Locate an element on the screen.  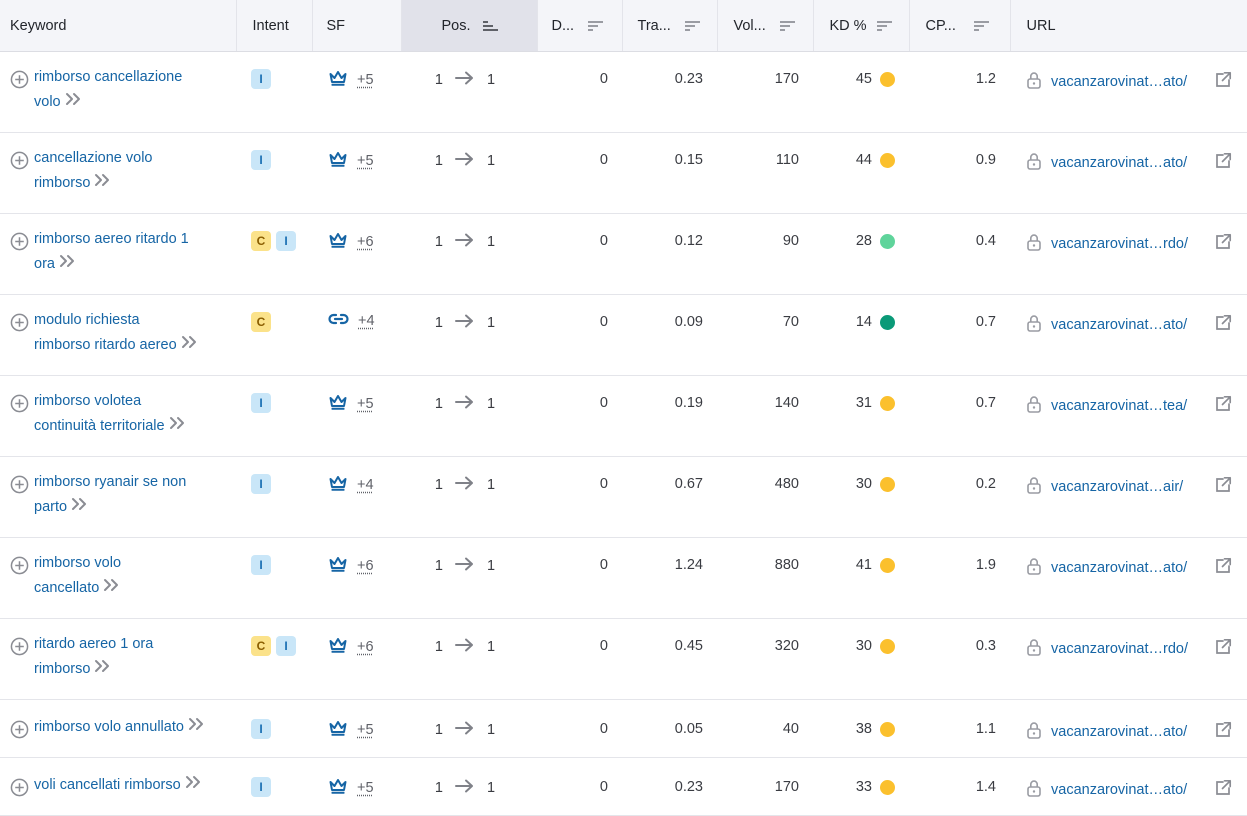
column-header-kd: KD % is located at coordinates (861, 26).